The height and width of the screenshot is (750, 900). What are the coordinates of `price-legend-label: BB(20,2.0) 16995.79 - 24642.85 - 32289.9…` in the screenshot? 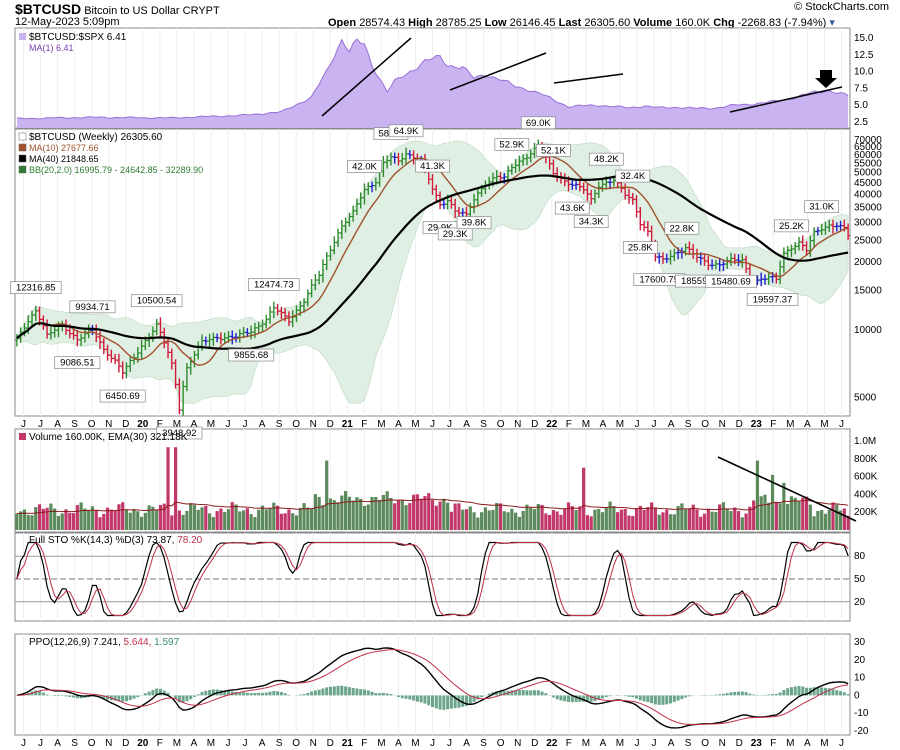 It's located at (116, 170).